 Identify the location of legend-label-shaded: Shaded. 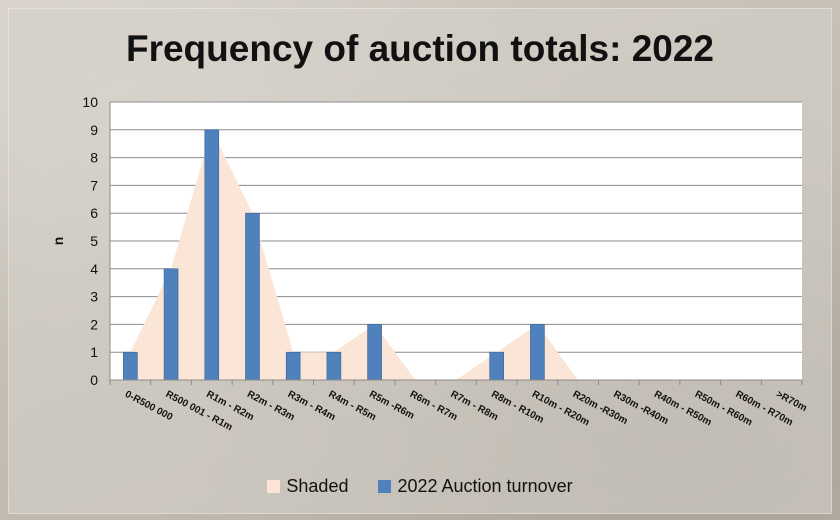
(317, 486).